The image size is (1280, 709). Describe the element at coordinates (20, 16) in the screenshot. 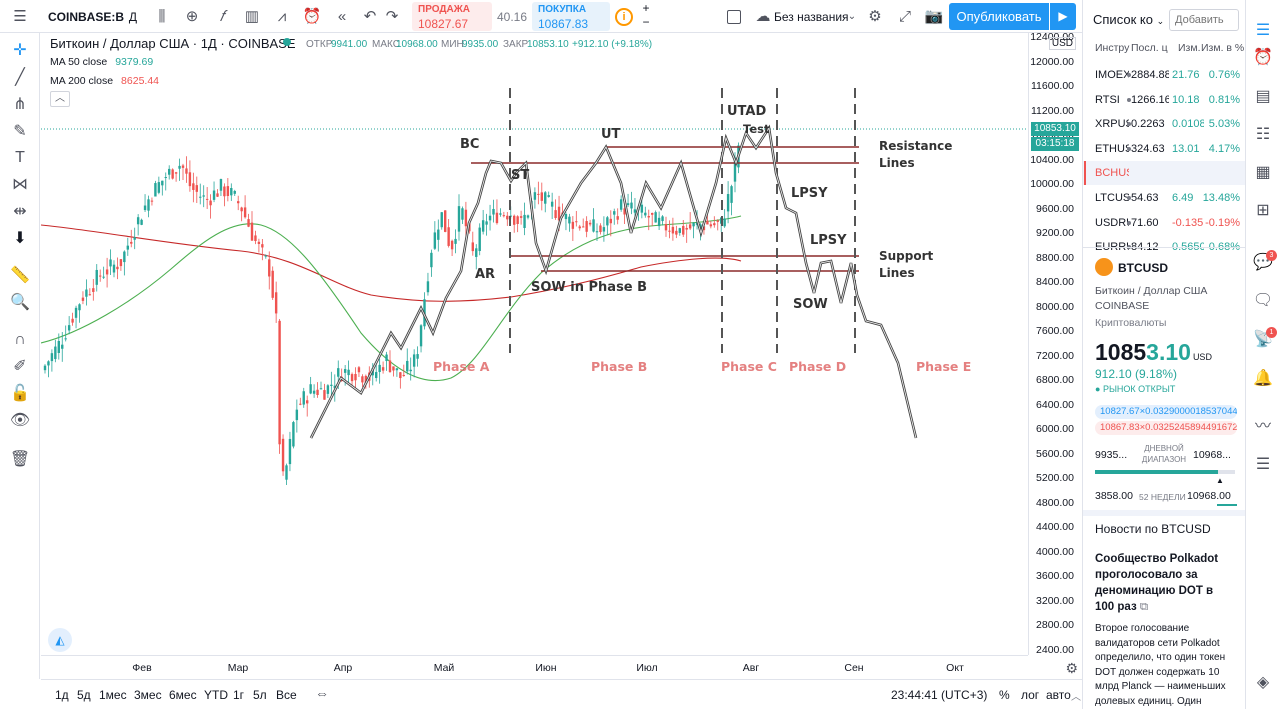

I see `menu-icon: ☰` at that location.